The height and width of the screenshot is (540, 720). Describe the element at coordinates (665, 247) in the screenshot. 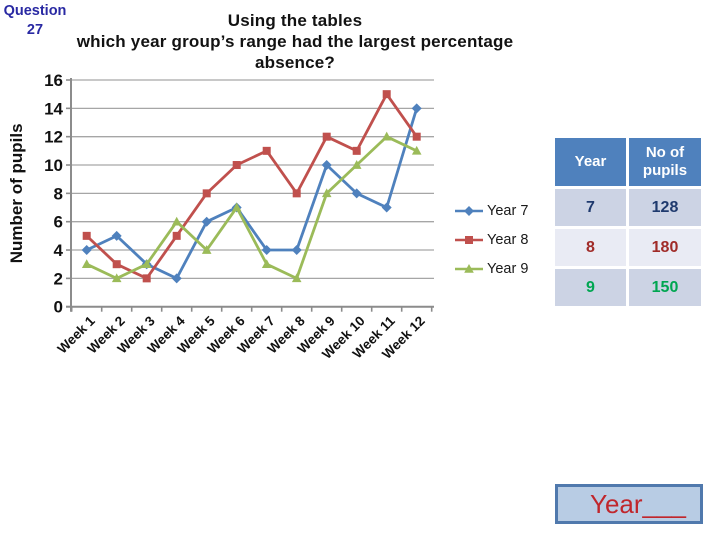

I see `table-cell-pupils-8: 180` at that location.